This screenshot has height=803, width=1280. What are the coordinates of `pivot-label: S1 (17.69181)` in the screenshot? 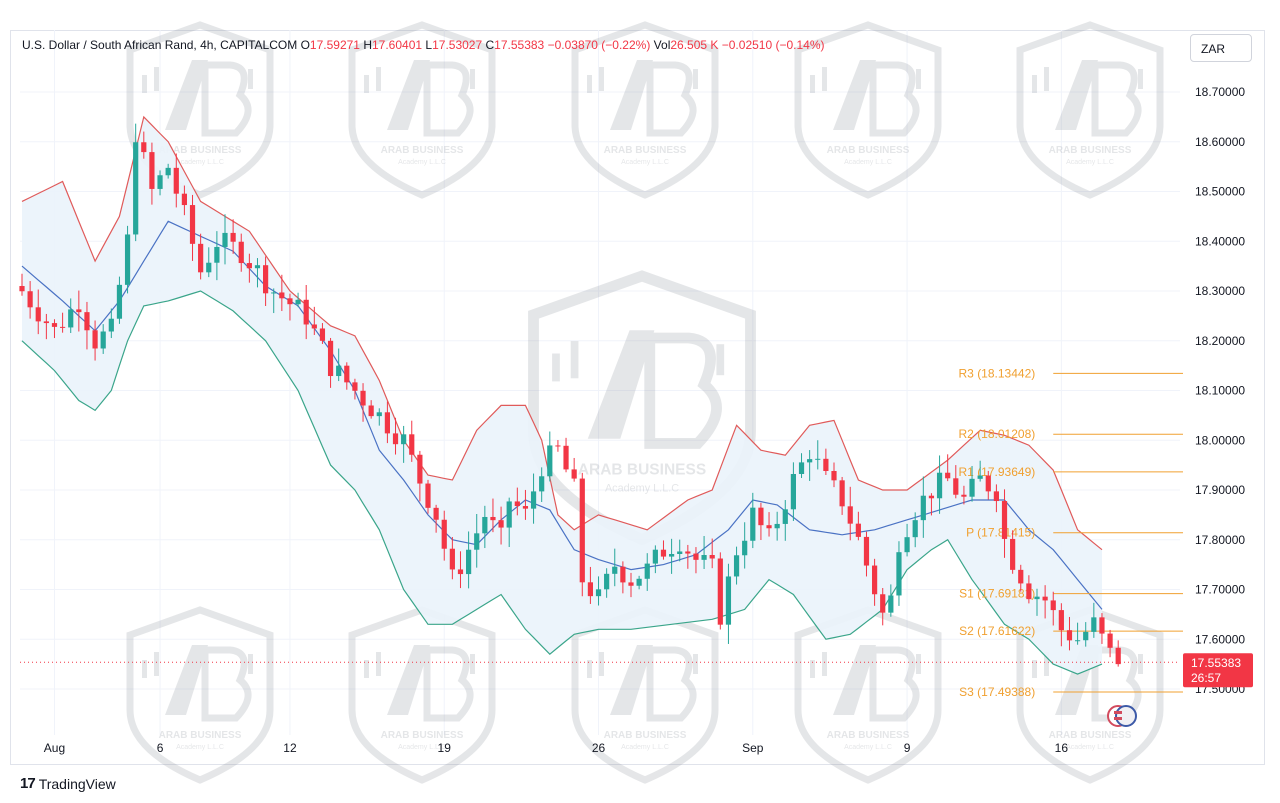 It's located at (997, 594).